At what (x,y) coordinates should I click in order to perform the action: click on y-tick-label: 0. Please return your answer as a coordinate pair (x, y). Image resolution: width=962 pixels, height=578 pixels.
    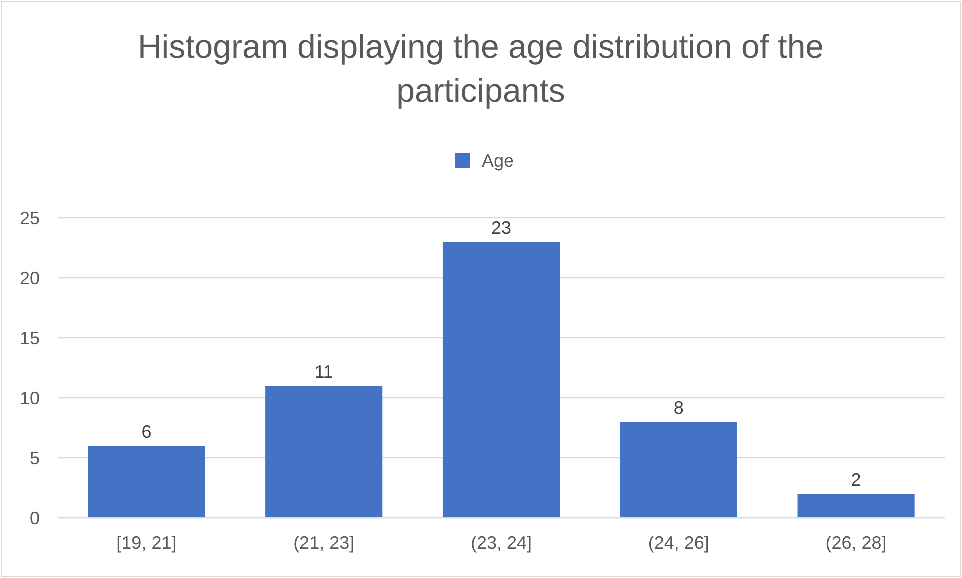
    Looking at the image, I should click on (35, 518).